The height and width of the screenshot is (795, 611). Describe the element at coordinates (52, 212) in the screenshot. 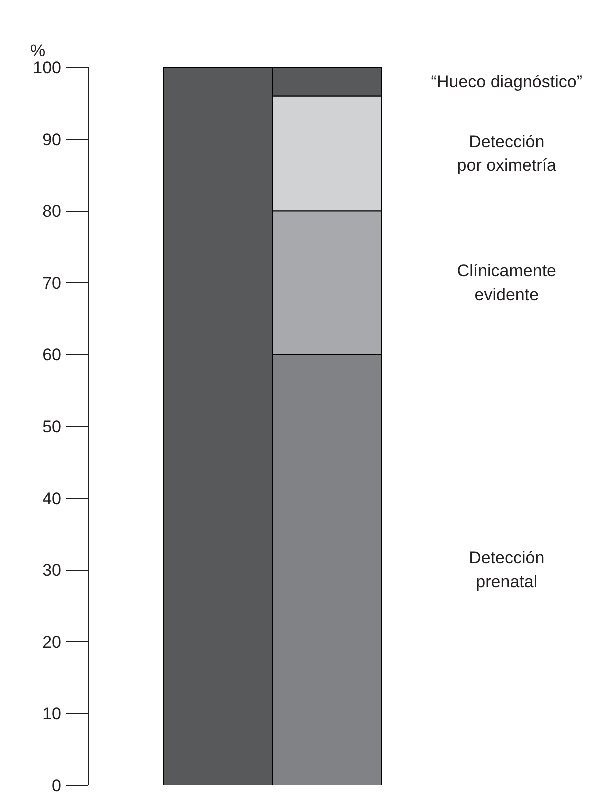

I see `y-tick-label: 80` at that location.